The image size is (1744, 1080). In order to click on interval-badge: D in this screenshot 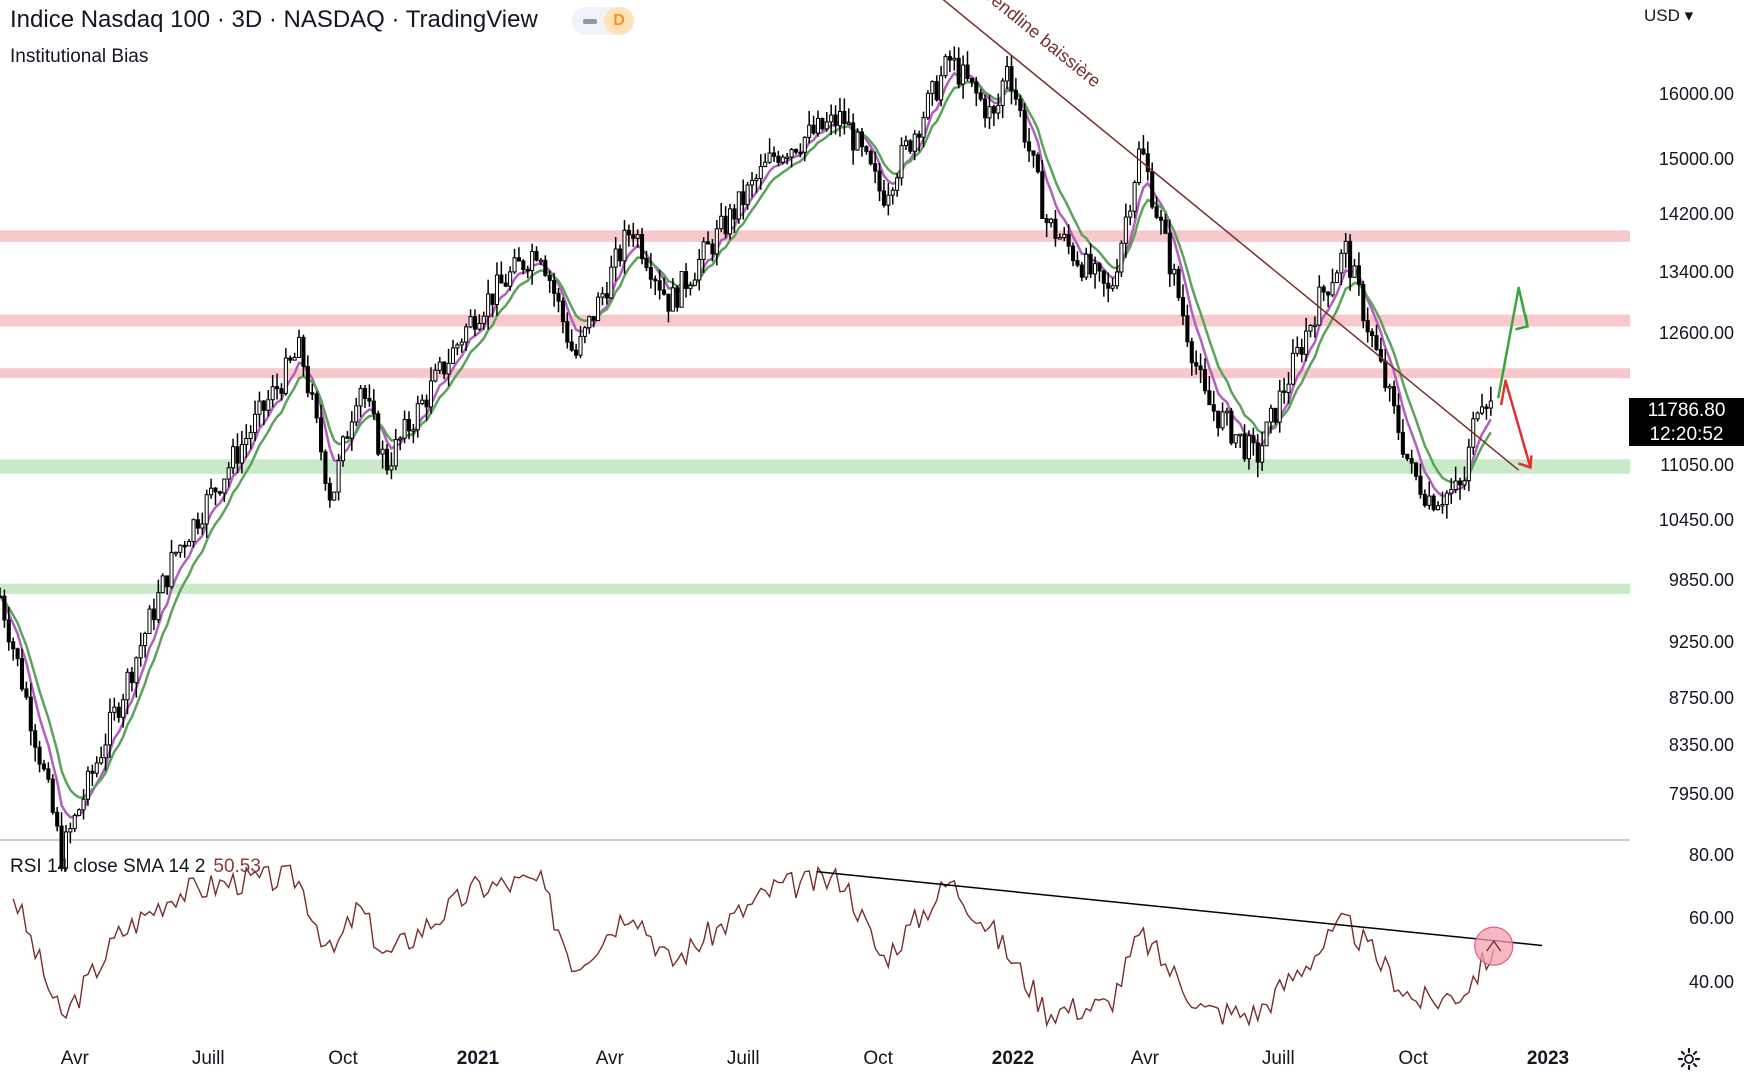, I will do `click(619, 21)`.